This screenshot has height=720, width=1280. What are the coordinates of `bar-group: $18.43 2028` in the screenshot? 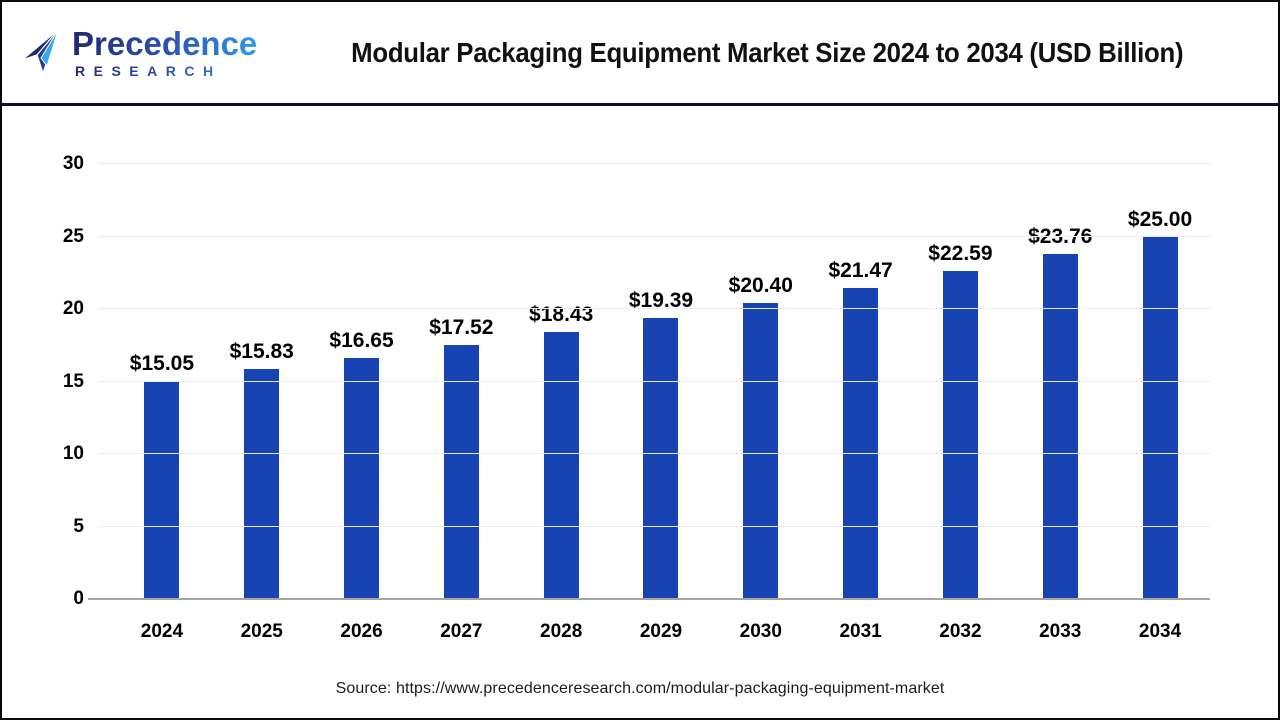 It's located at (561, 403).